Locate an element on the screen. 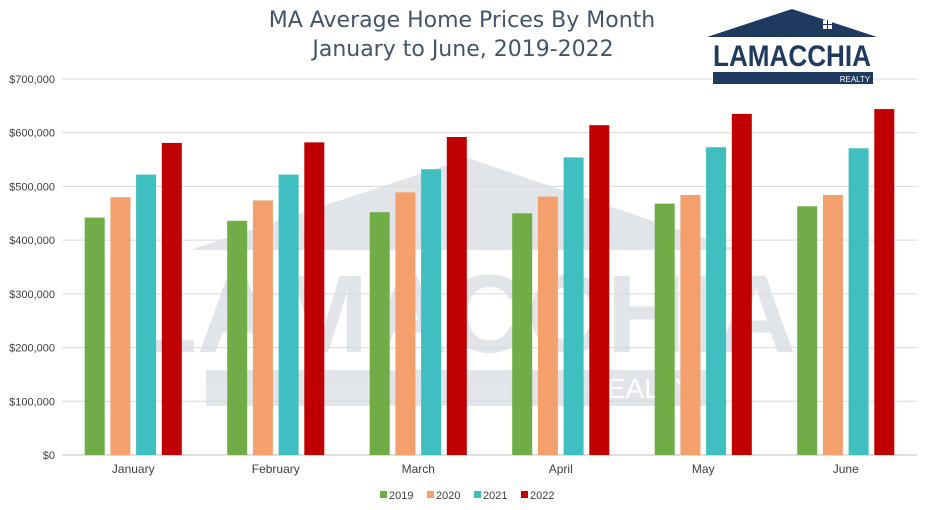  bar-2022-april is located at coordinates (599, 290).